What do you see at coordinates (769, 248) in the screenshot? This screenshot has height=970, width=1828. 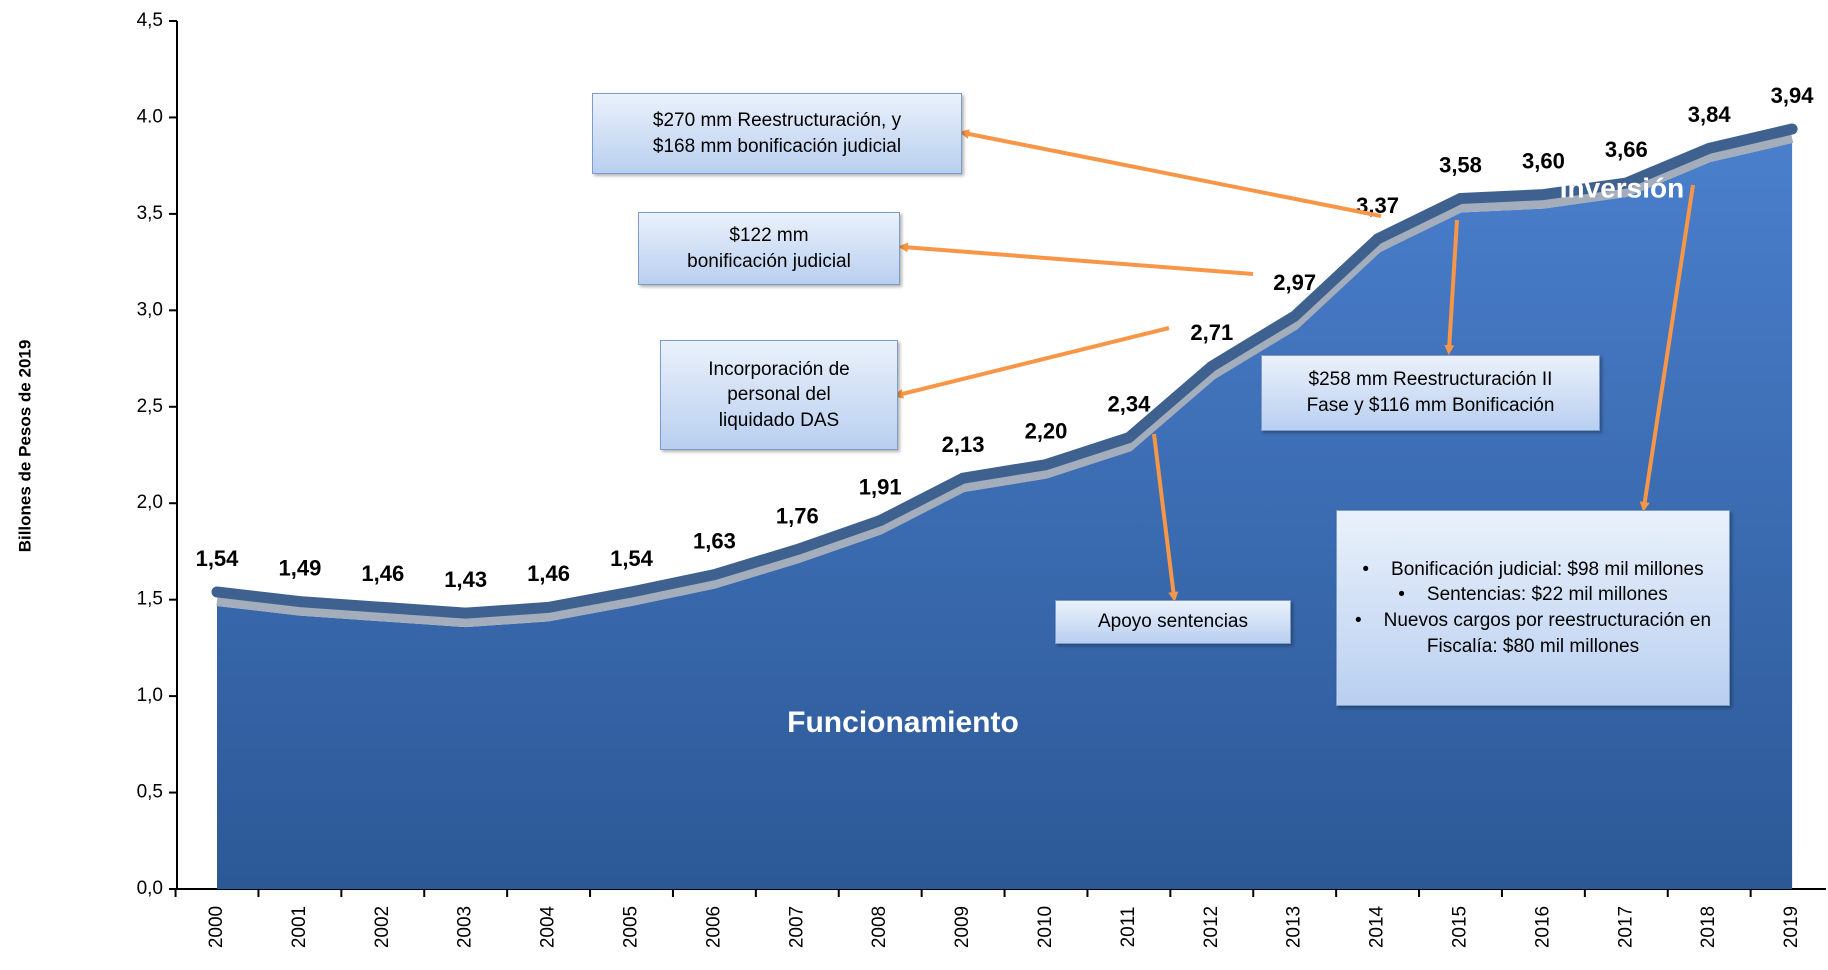 I see `annotation-box: $122 mm bonificación judicial` at bounding box center [769, 248].